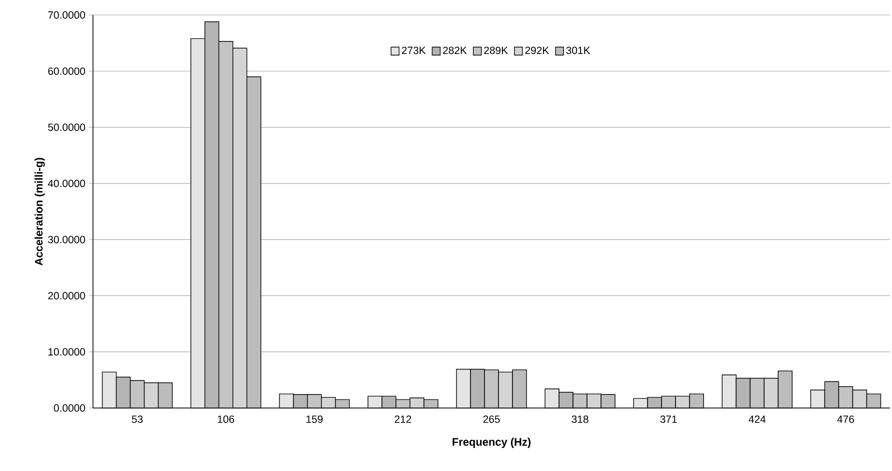  What do you see at coordinates (67, 184) in the screenshot?
I see `y-tick-label: 40.0000` at bounding box center [67, 184].